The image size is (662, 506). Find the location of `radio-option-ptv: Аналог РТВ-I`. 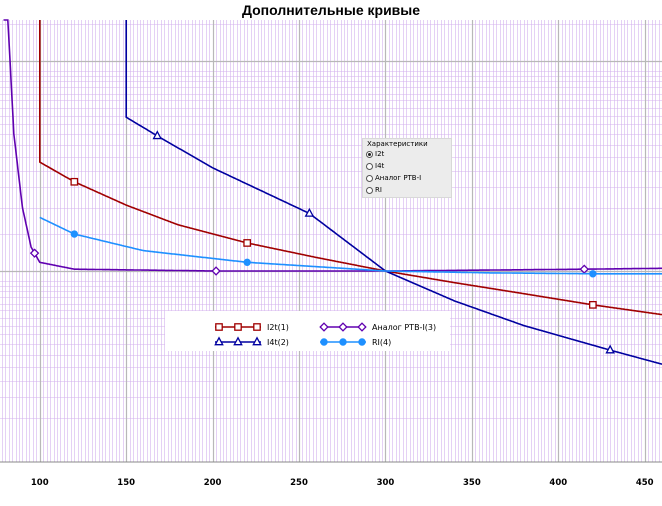

radio-option-ptv: Аналог РТВ-I is located at coordinates (393, 178).